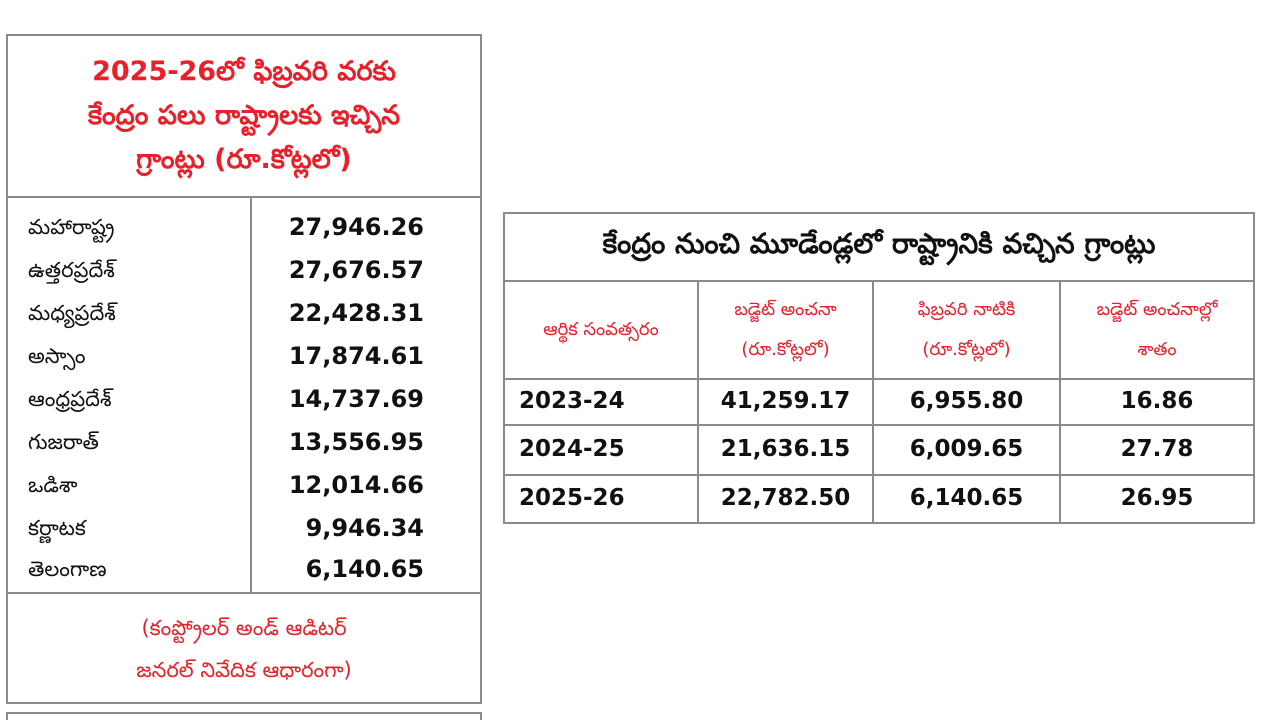 The height and width of the screenshot is (720, 1280). I want to click on fiscal-year-cell: 2024-25, so click(572, 449).